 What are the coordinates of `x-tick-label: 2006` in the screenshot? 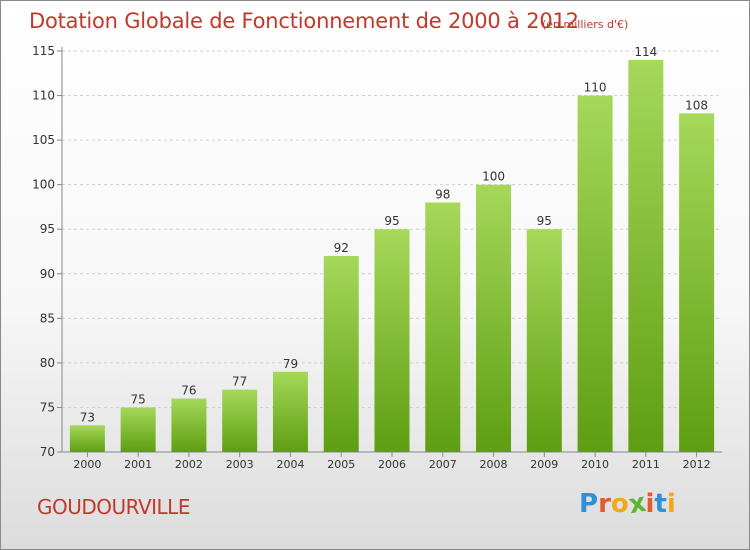 It's located at (392, 464).